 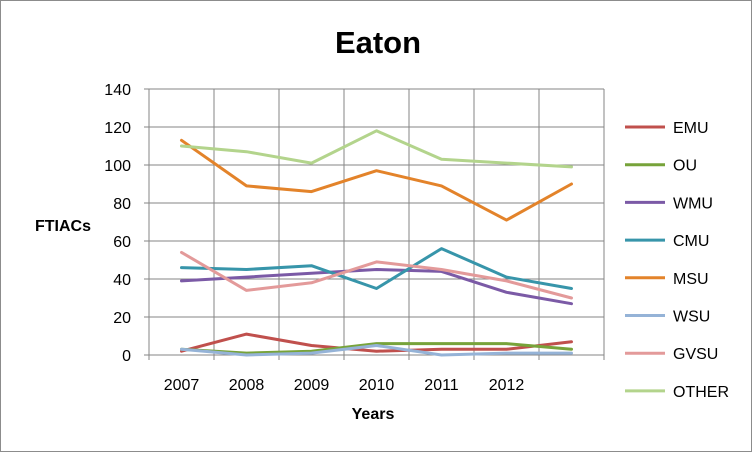 I want to click on series-line-wmu, so click(x=376, y=287).